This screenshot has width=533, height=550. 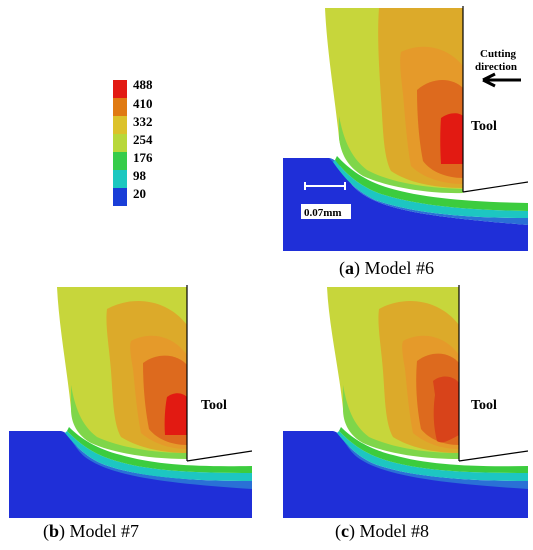 What do you see at coordinates (143, 103) in the screenshot?
I see `legend-value: 410` at bounding box center [143, 103].